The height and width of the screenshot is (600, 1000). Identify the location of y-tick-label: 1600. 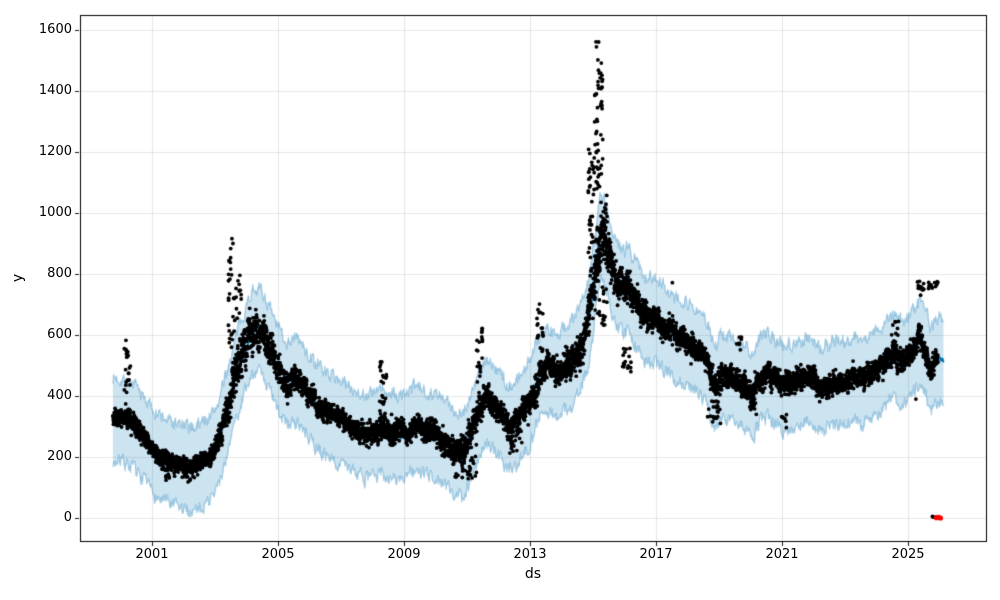
(55, 30).